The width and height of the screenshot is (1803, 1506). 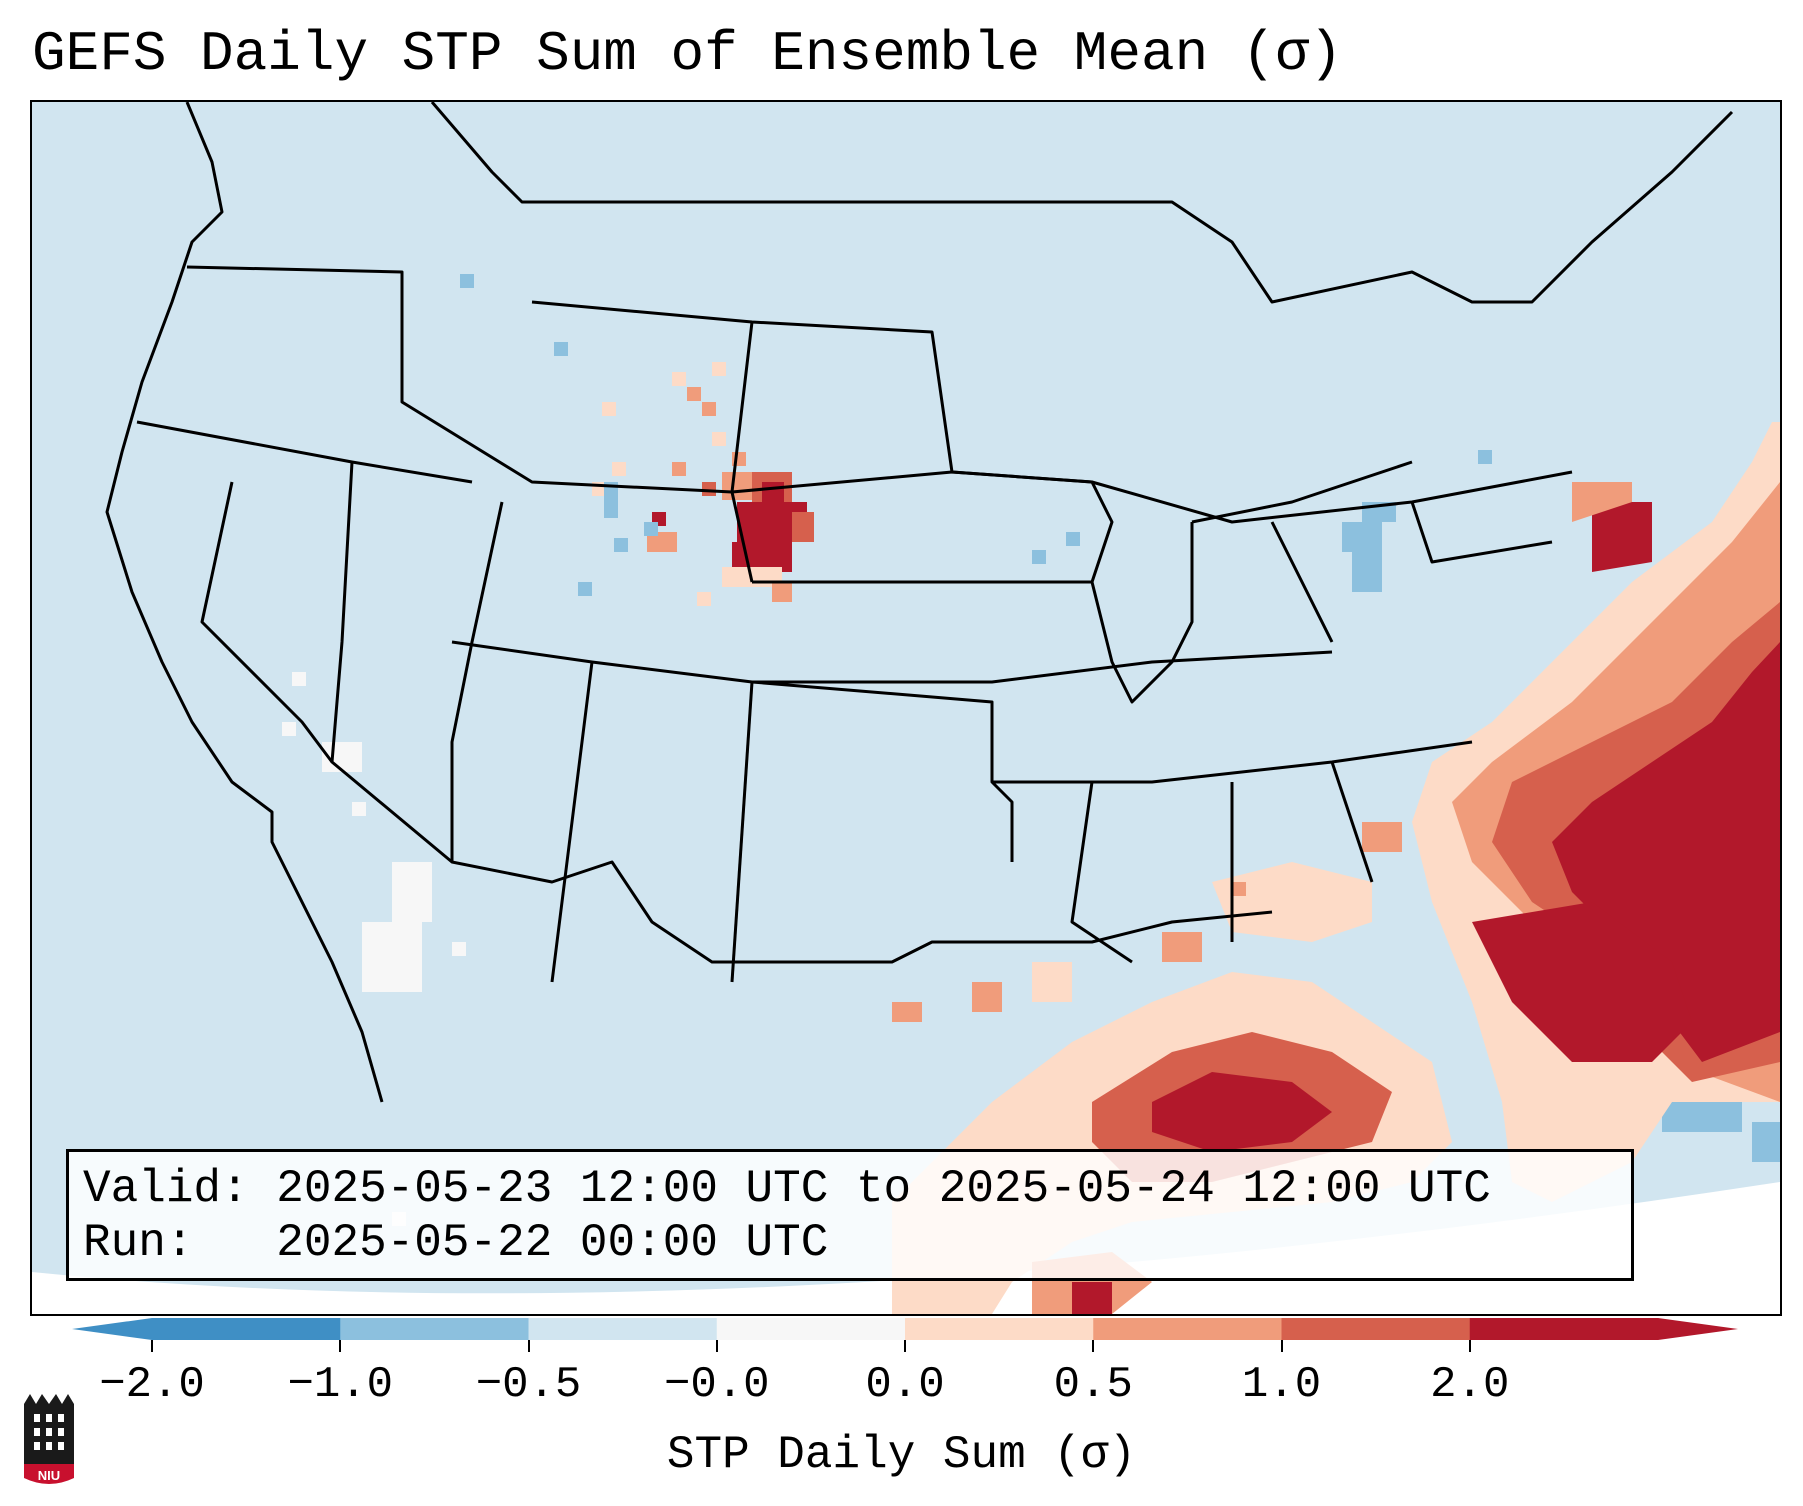 I want to click on colorbar-extend-left, so click(x=112, y=1329).